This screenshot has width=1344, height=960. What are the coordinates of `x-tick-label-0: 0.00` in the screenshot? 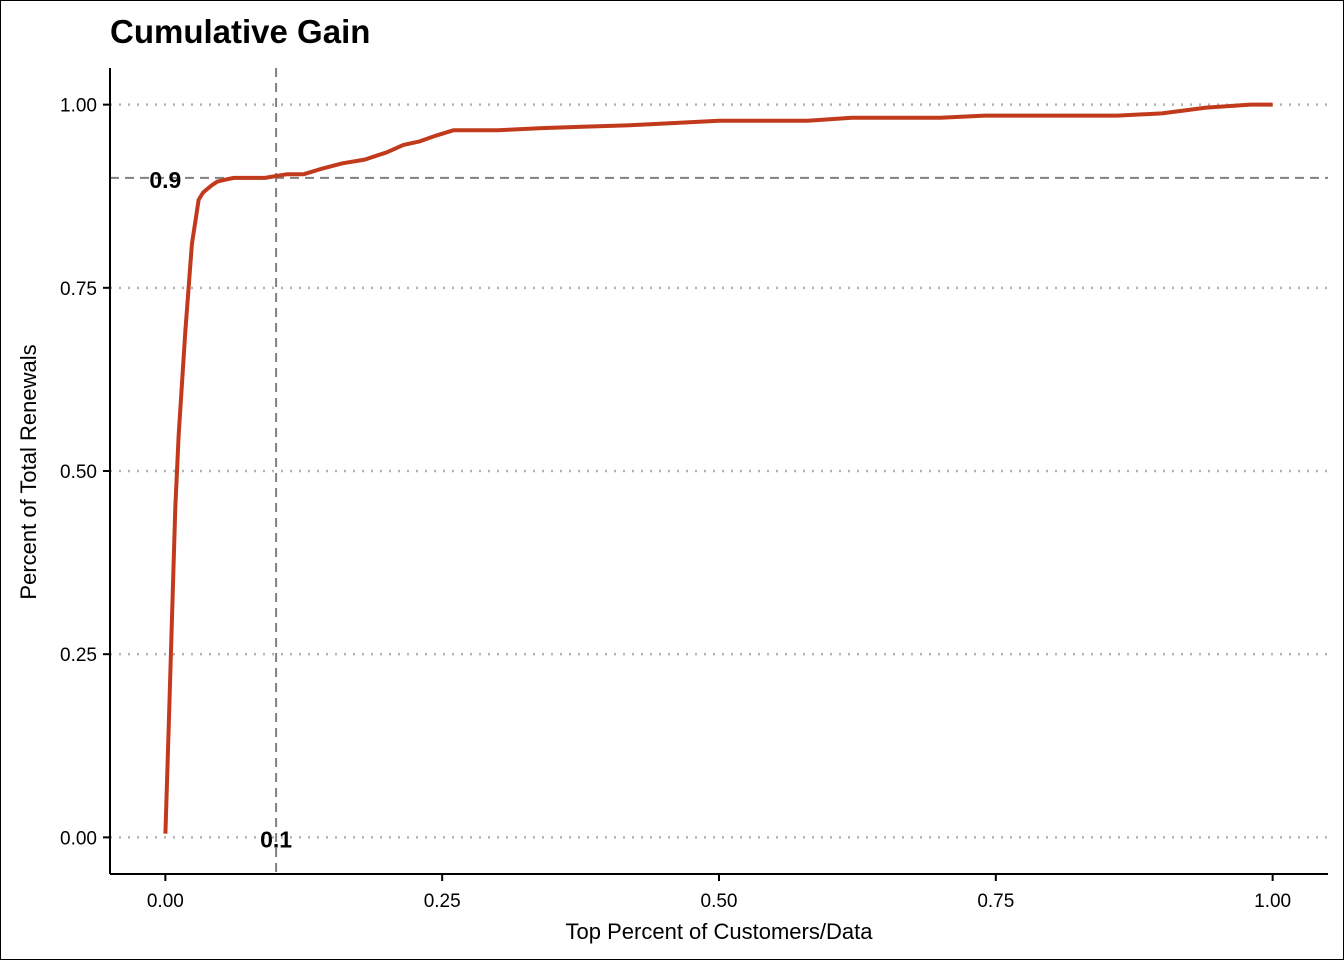 It's located at (165, 901).